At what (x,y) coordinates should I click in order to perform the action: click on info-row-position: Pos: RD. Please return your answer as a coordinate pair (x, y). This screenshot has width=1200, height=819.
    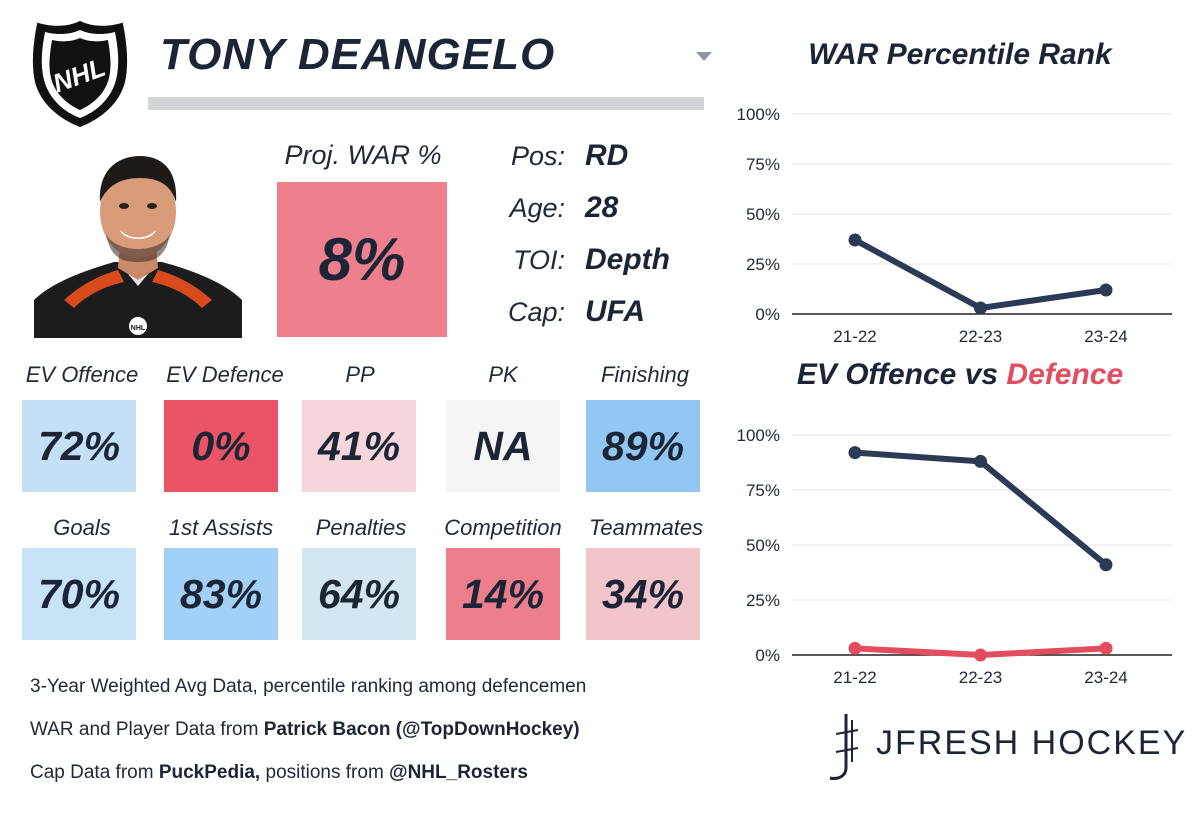
    Looking at the image, I should click on (585, 156).